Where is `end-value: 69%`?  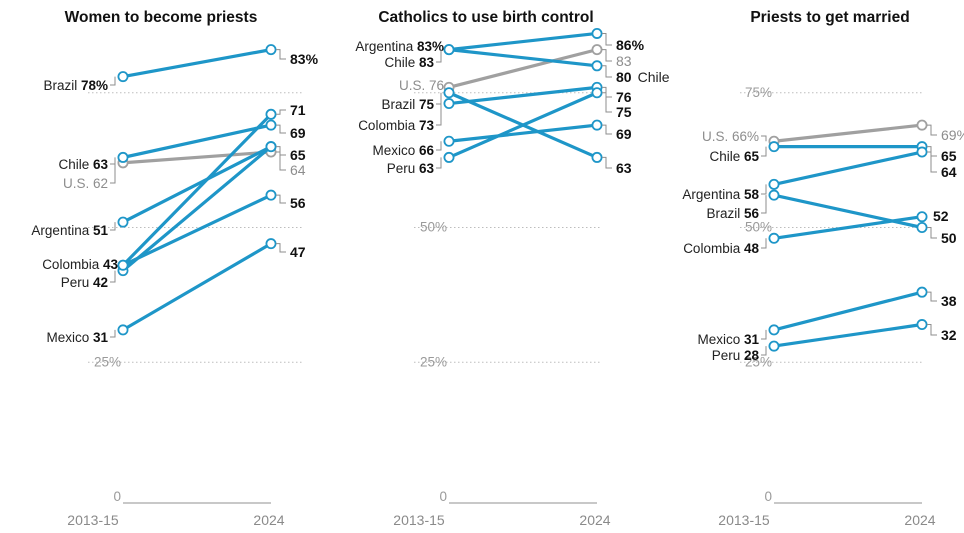 end-value: 69% is located at coordinates (952, 135).